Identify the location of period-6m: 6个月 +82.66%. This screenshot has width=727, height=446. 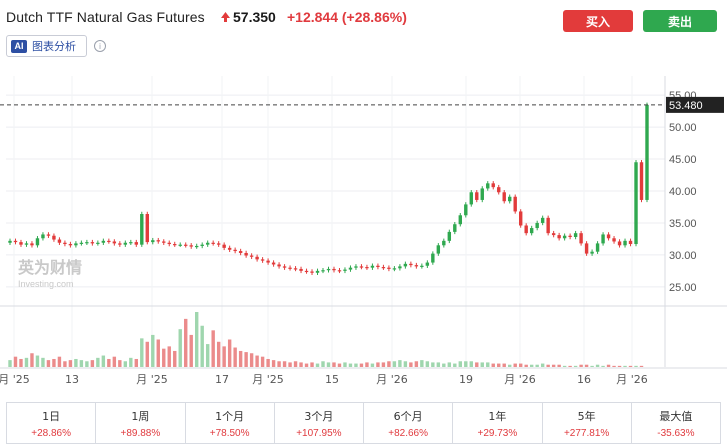
(409, 423).